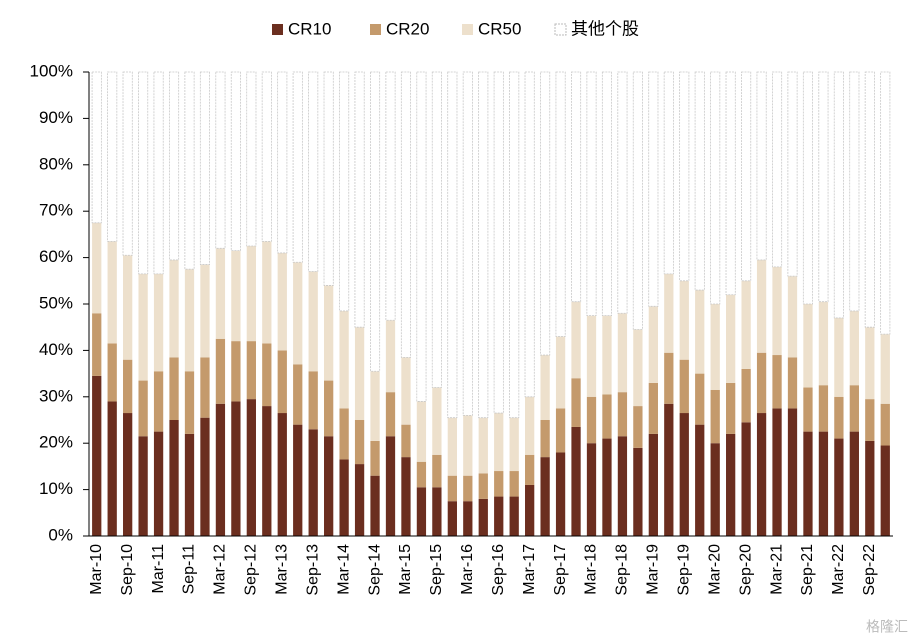 The width and height of the screenshot is (914, 642). I want to click on legend-label: CR50, so click(499, 28).